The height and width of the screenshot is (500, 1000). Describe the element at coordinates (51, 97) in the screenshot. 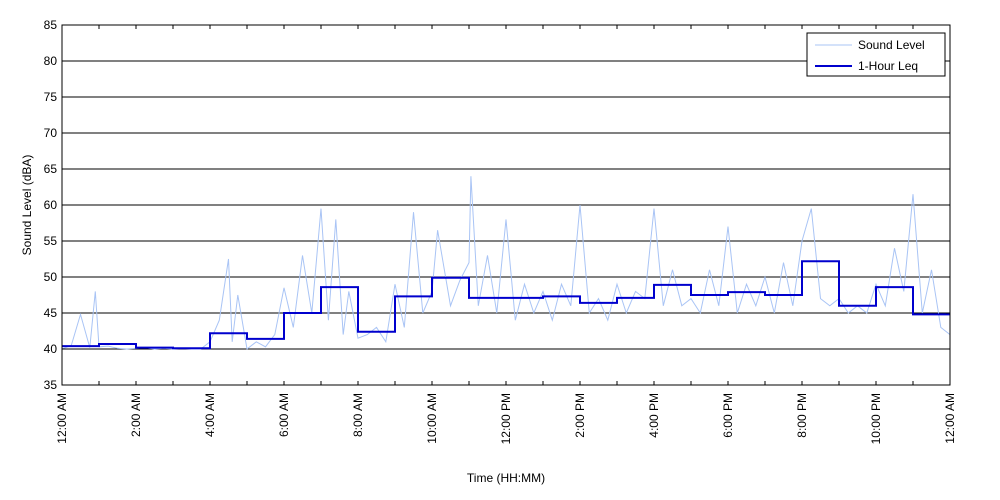

I see `y-tick-label: 75` at that location.